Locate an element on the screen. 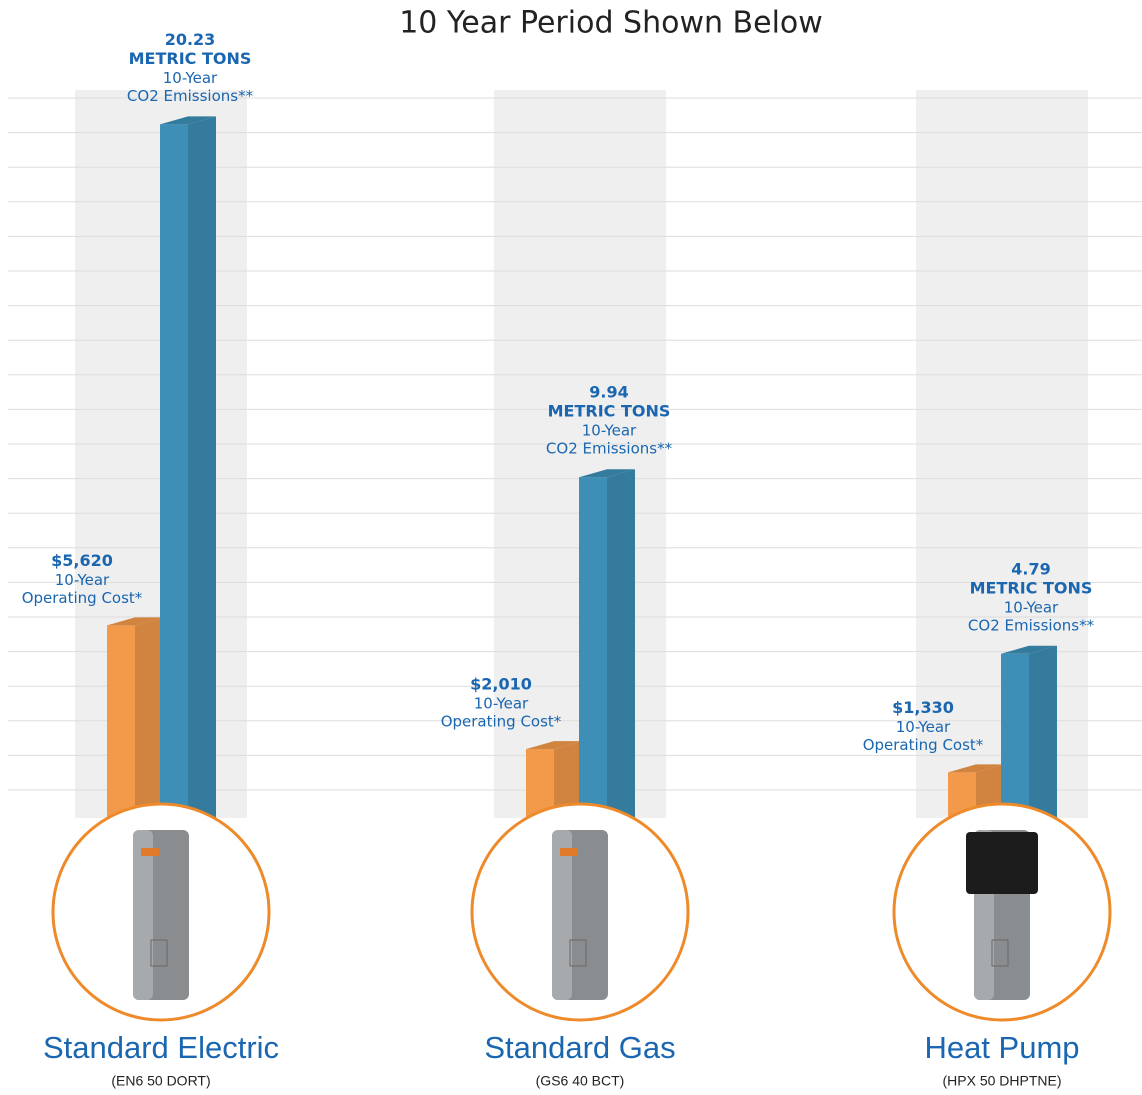 The width and height of the screenshot is (1142, 1095). model-label: (HPX 50 DHPTNE) is located at coordinates (1001, 1081).